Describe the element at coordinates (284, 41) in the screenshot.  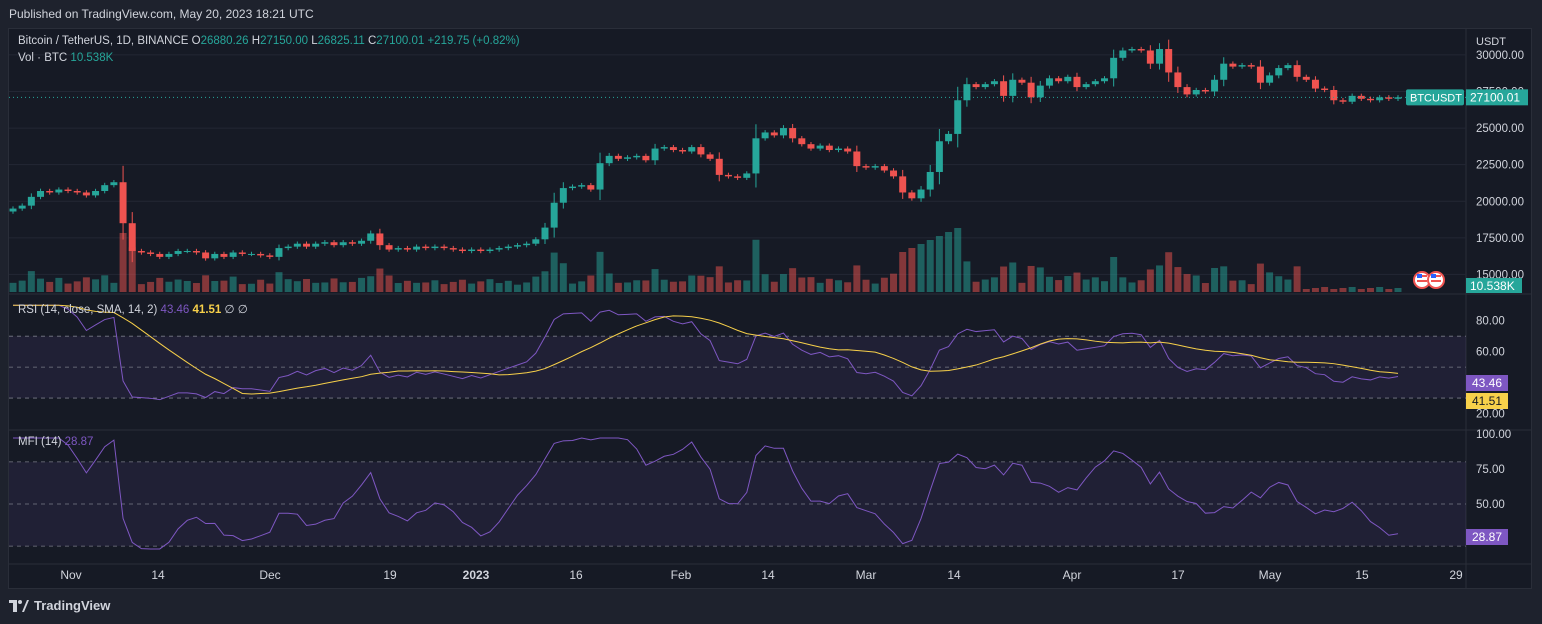
I see `high-value: 27150.00` at that location.